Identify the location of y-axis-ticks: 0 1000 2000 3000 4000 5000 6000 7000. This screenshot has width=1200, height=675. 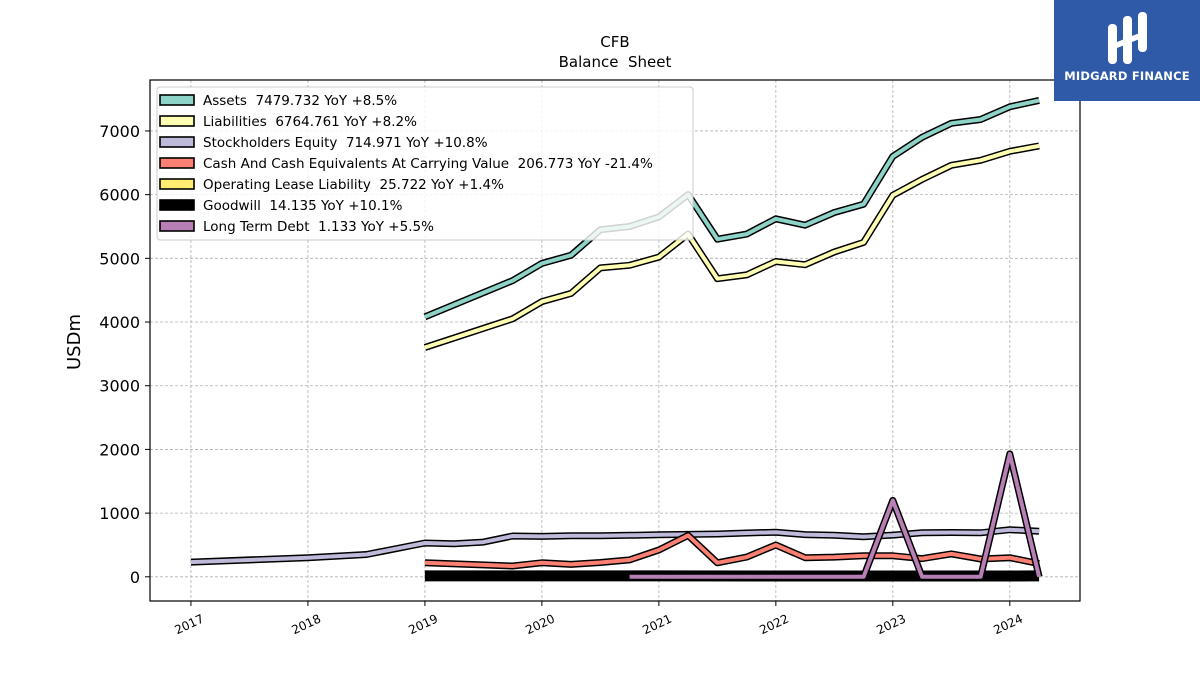
(124, 354).